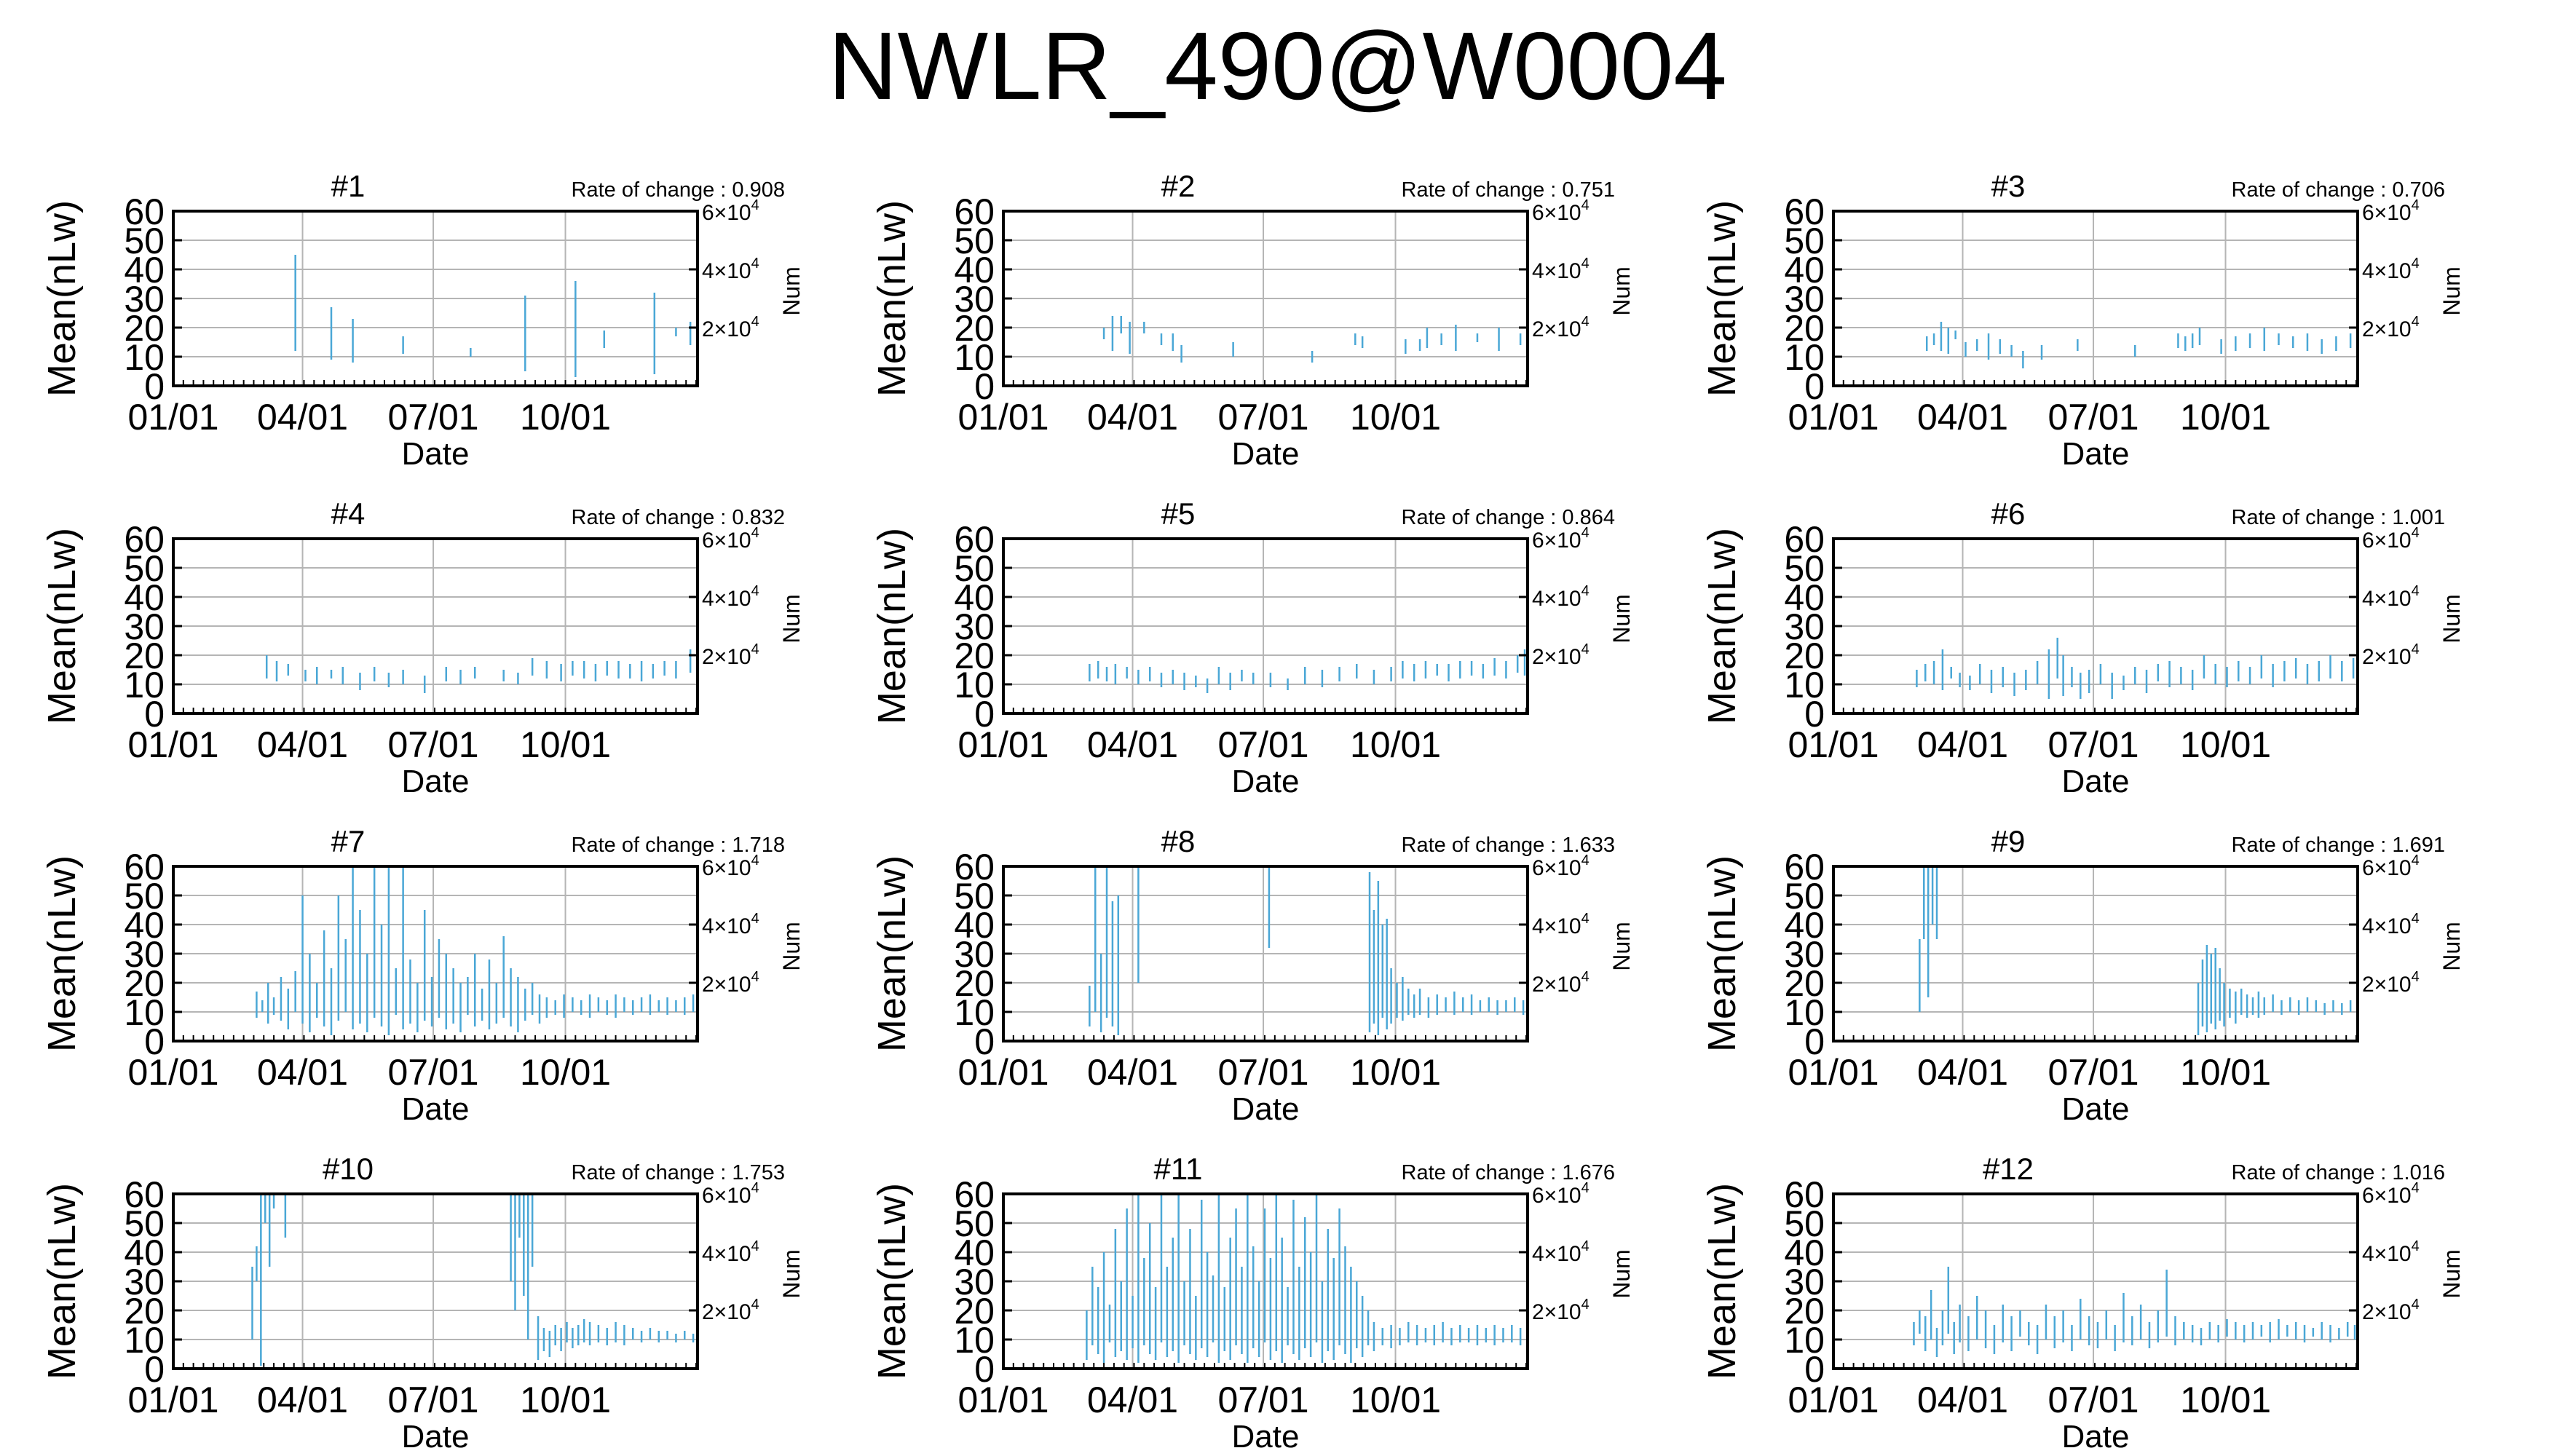 This screenshot has width=2555, height=1456. What do you see at coordinates (2008, 841) in the screenshot?
I see `panel-title: #9` at bounding box center [2008, 841].